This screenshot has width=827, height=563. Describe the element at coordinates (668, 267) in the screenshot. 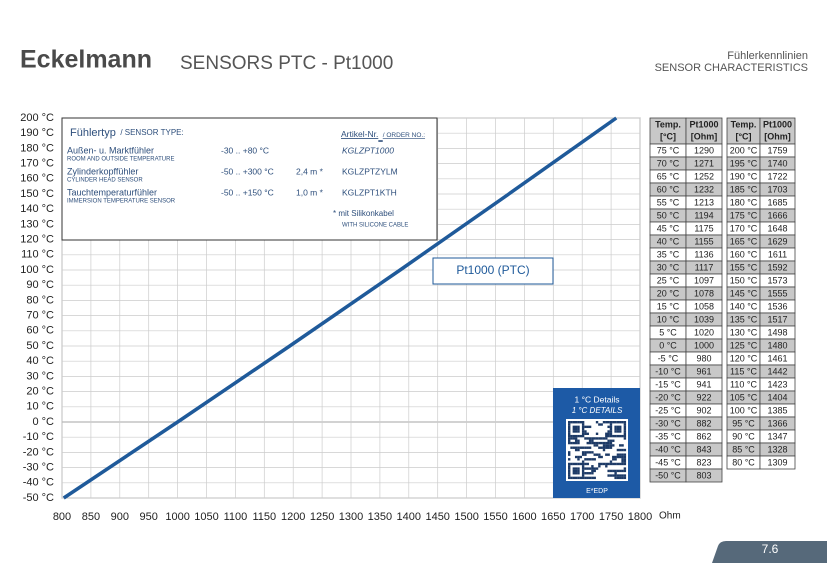

I see `table-cell-text: 30 °C` at that location.